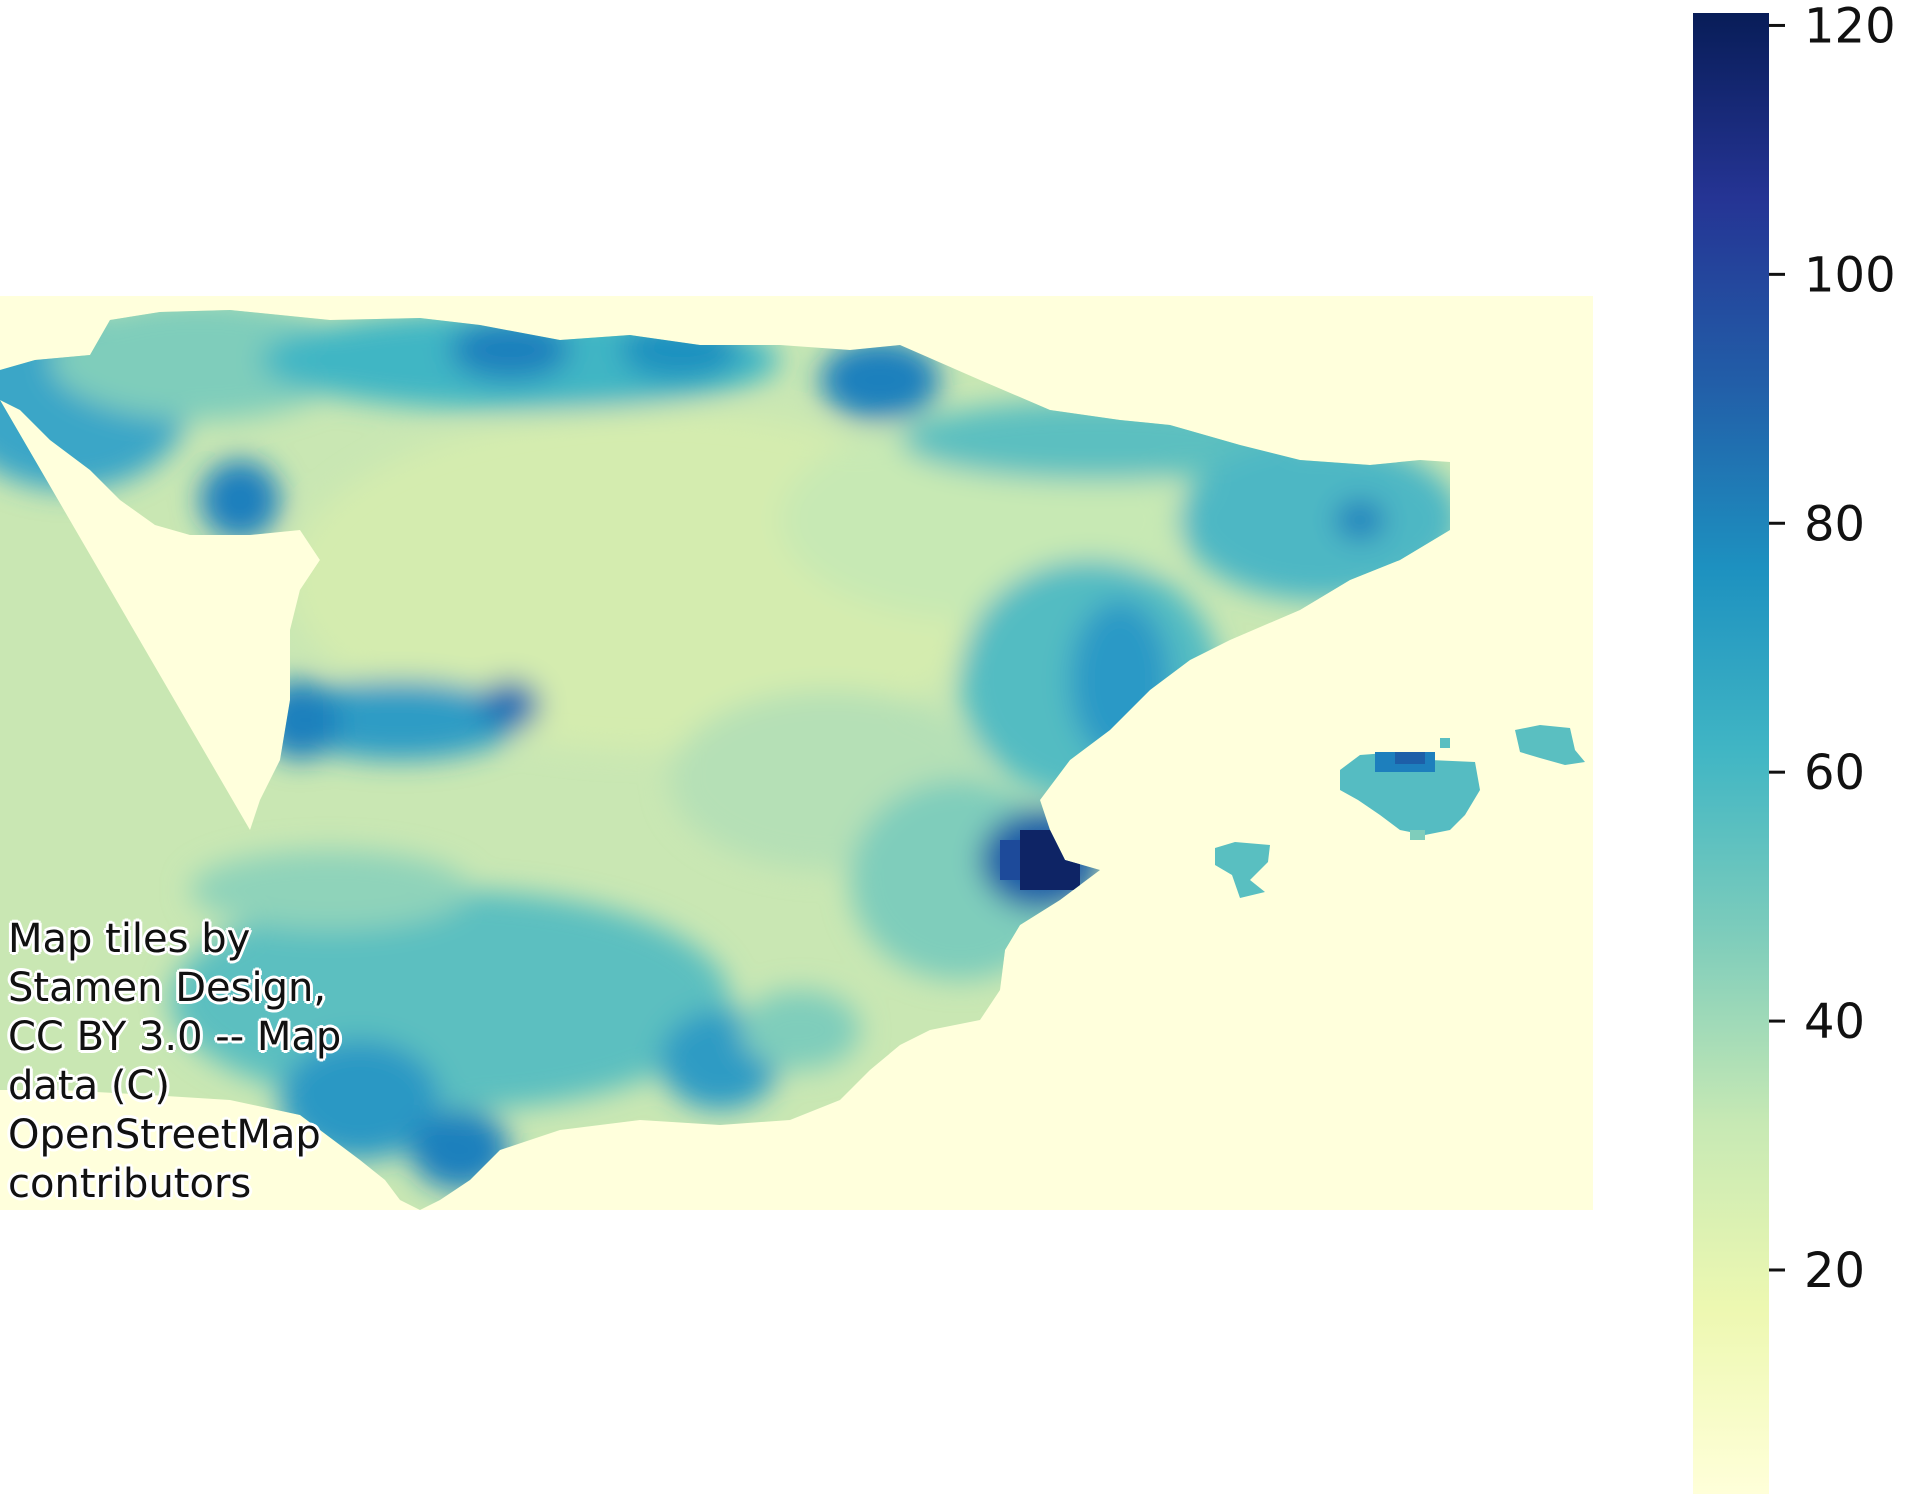 The width and height of the screenshot is (1905, 1494). What do you see at coordinates (1834, 1271) in the screenshot?
I see `colorbar-tick-label: 20` at bounding box center [1834, 1271].